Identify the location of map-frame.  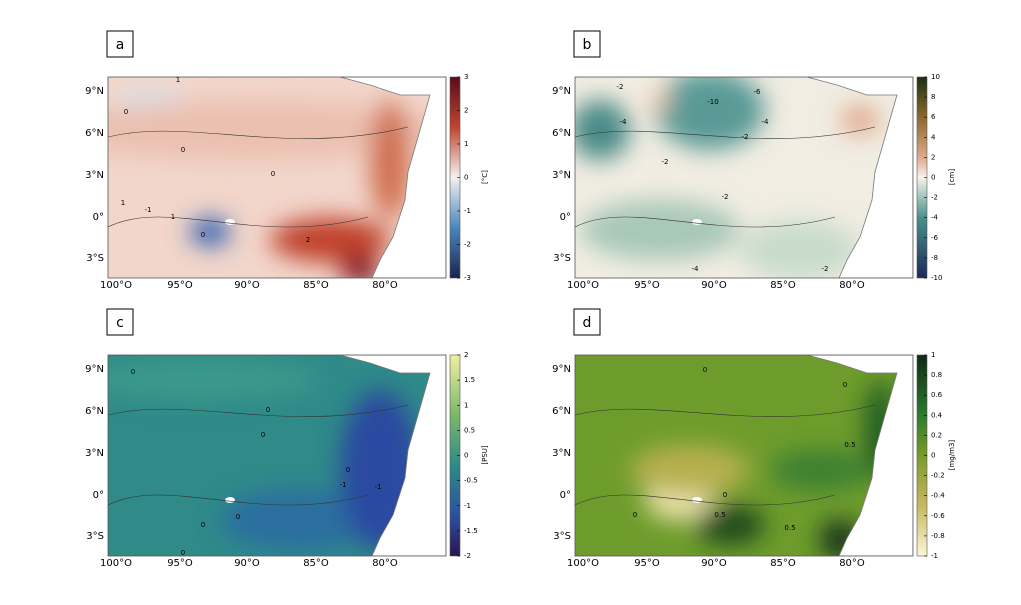
(277, 177).